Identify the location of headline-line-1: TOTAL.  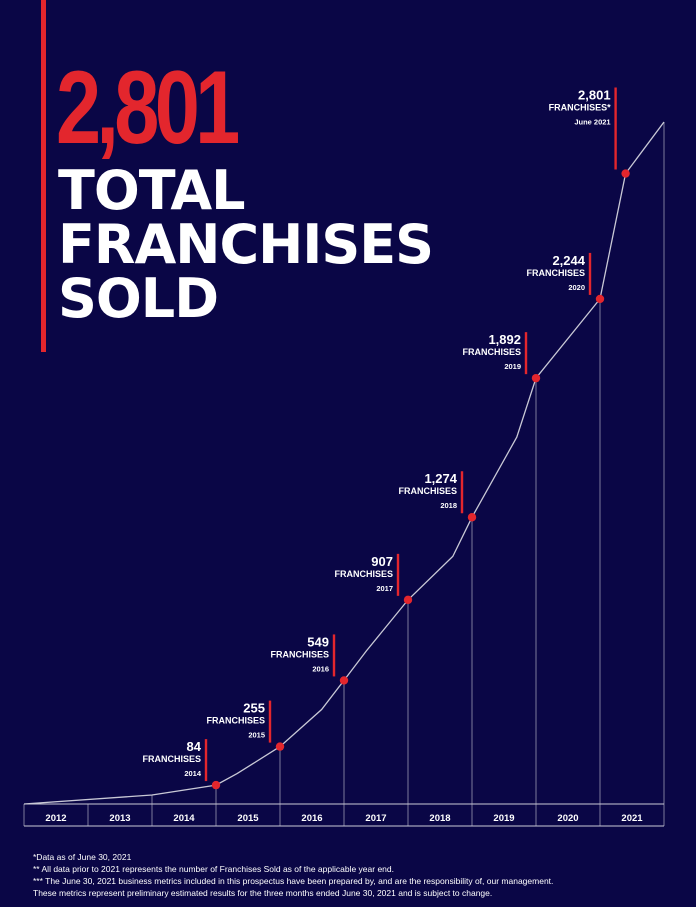
(152, 190).